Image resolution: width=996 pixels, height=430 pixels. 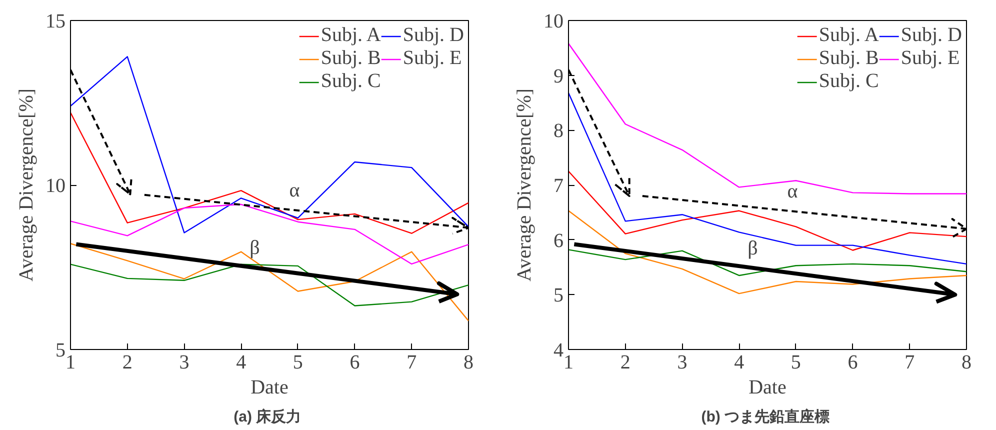 I want to click on text: (a) 床反力, so click(x=268, y=417).